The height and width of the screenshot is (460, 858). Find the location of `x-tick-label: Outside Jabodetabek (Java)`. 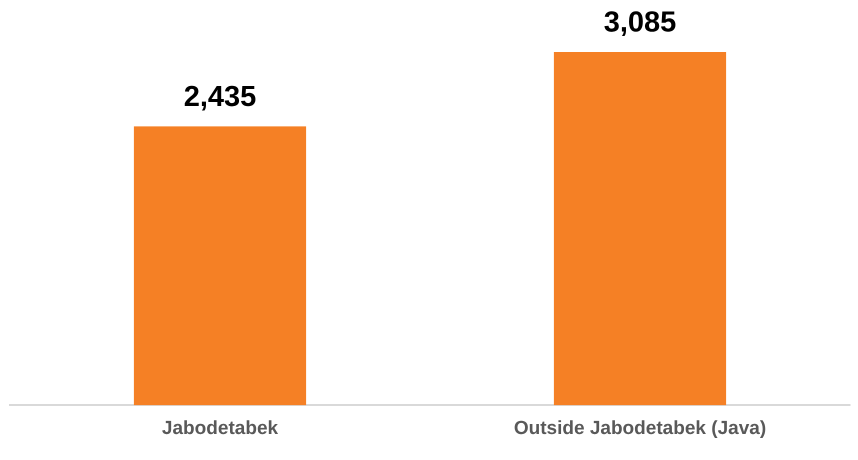

x-tick-label: Outside Jabodetabek (Java) is located at coordinates (640, 428).